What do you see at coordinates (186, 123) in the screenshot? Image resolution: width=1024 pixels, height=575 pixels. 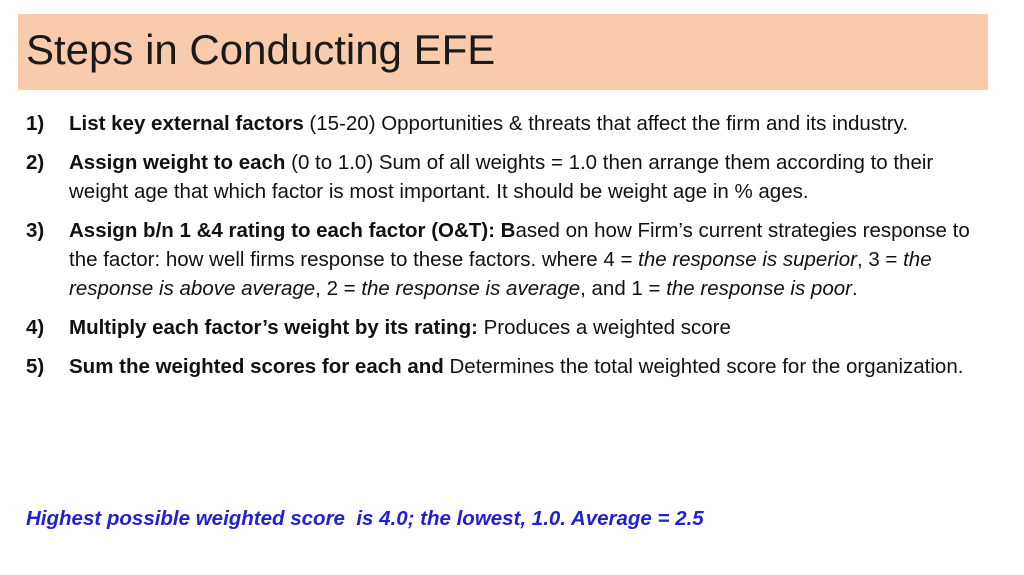 I see `text-run: List key external factors` at bounding box center [186, 123].